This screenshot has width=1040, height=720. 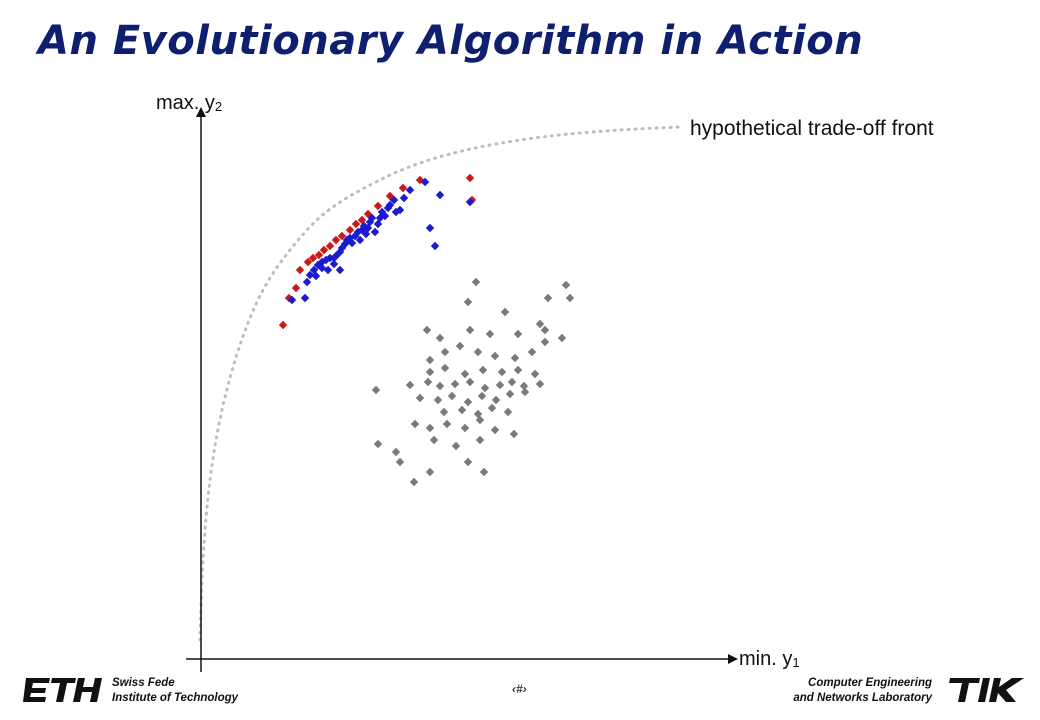 What do you see at coordinates (426, 330) in the screenshot?
I see `data-points` at bounding box center [426, 330].